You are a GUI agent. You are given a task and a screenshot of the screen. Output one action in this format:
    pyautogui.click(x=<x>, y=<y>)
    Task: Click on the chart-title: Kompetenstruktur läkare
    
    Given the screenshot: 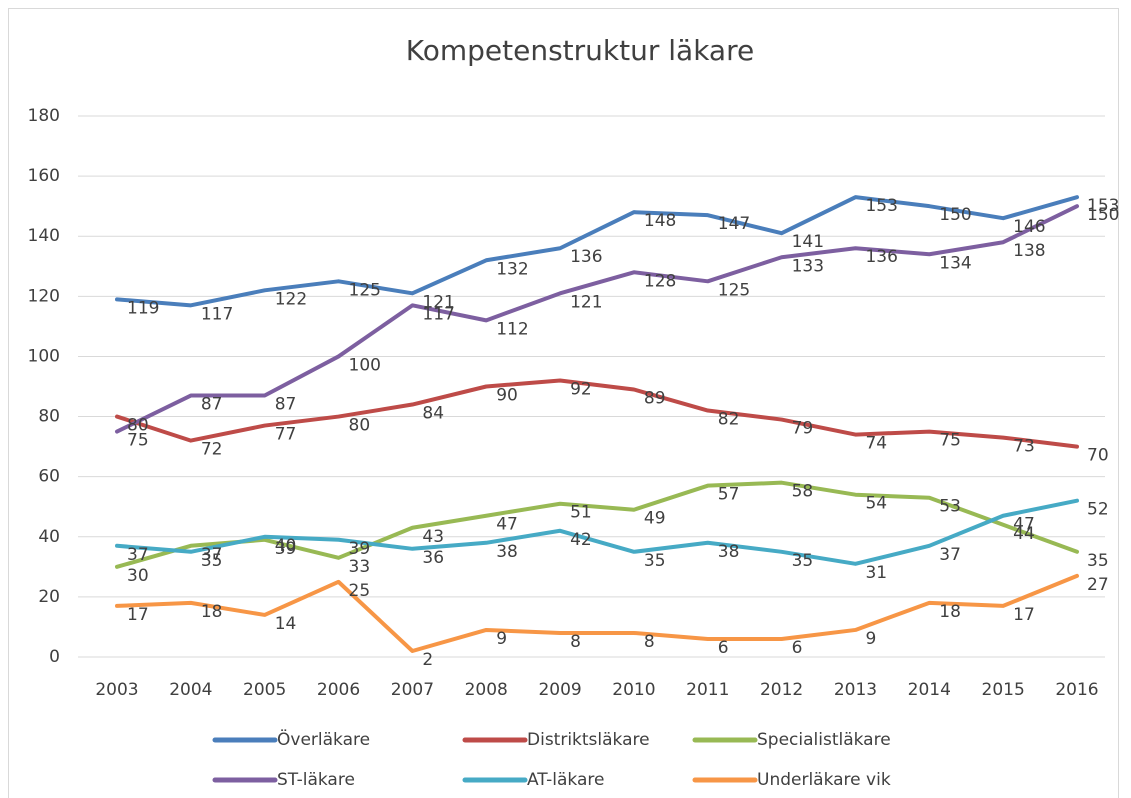 What is the action you would take?
    pyautogui.click(x=580, y=50)
    